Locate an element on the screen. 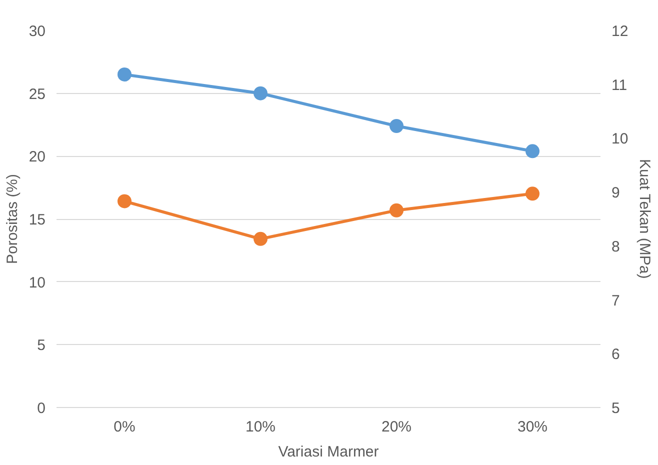 The width and height of the screenshot is (658, 465). y-tick-label: 0 is located at coordinates (41, 408).